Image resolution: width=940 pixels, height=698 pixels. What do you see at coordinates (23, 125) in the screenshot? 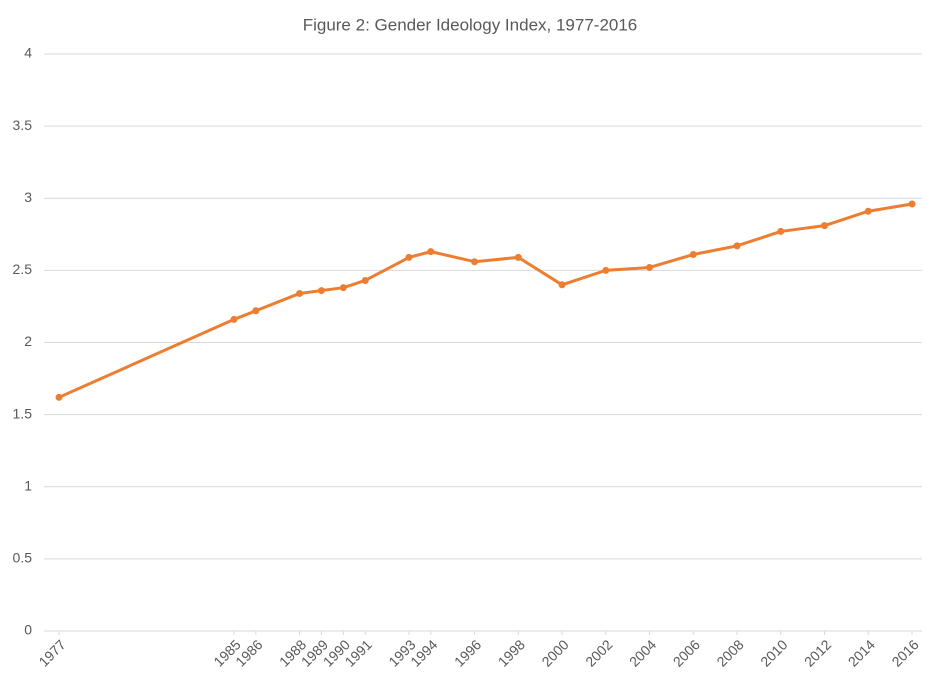
I see `y-tick-label: 3.5` at bounding box center [23, 125].